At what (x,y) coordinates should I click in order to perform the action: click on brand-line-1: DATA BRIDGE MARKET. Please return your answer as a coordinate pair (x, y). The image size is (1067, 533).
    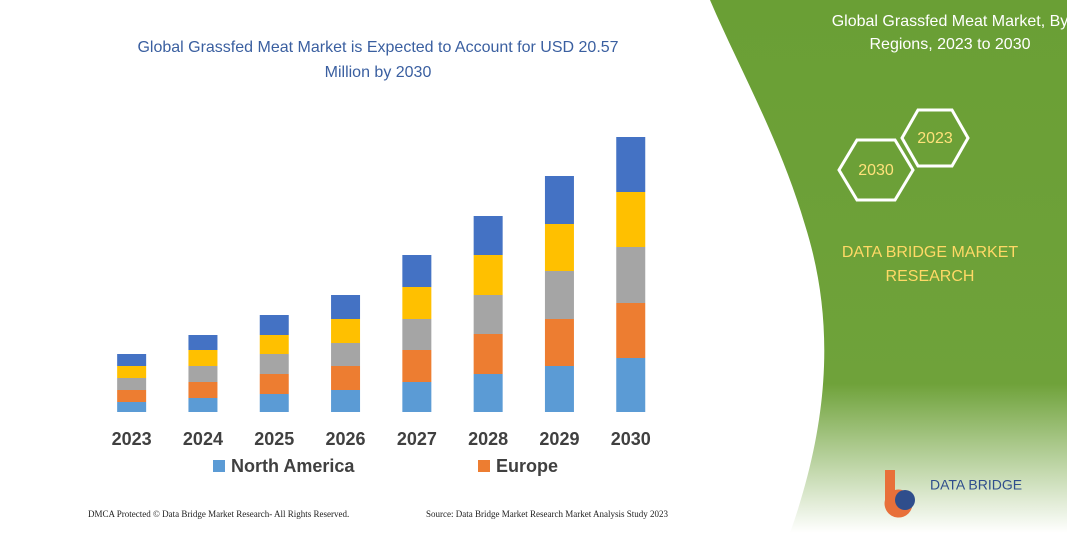
    Looking at the image, I should click on (930, 252).